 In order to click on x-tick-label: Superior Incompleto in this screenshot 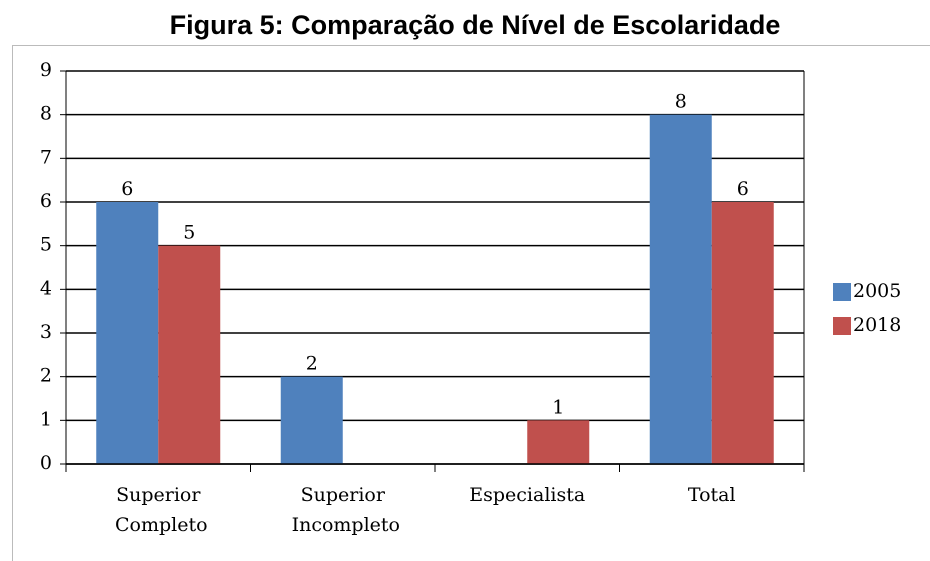, I will do `click(343, 510)`.